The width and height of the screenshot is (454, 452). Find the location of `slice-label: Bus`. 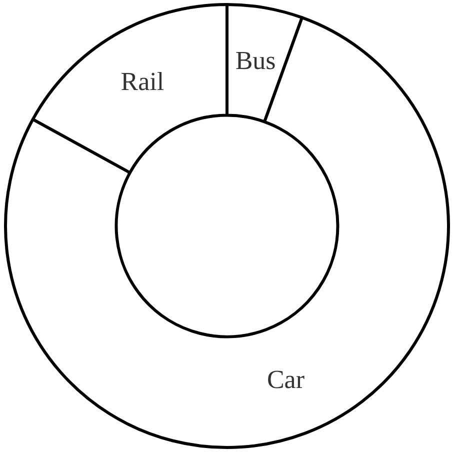

slice-label: Bus is located at coordinates (255, 61).